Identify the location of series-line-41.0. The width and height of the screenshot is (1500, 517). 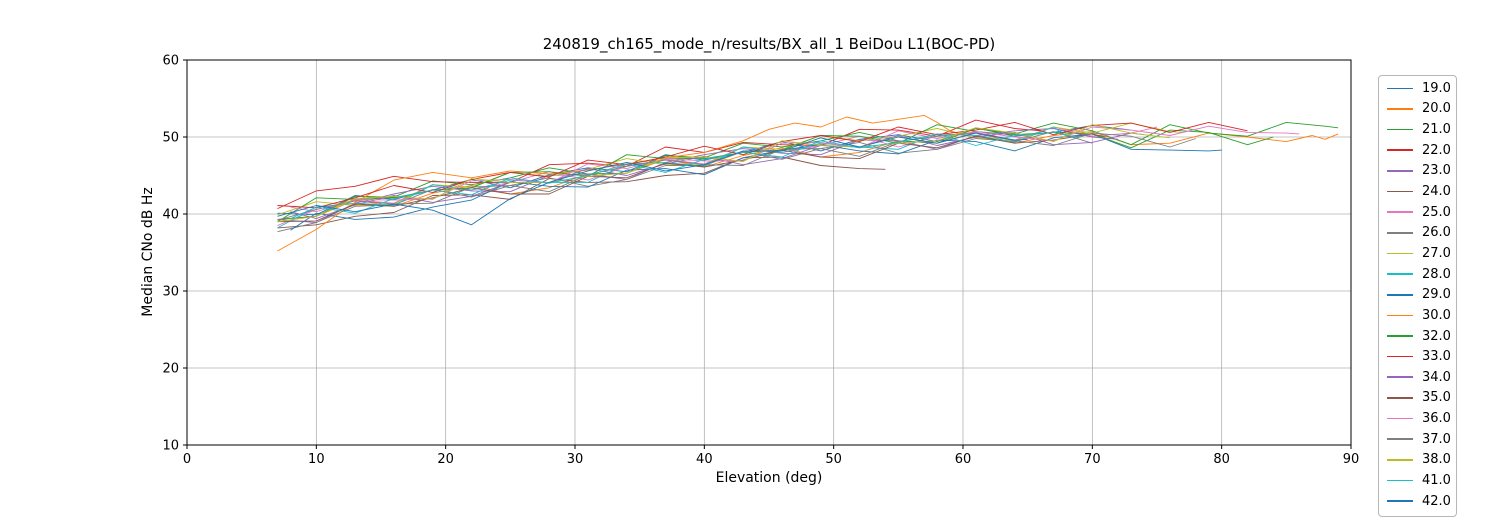
(685, 175).